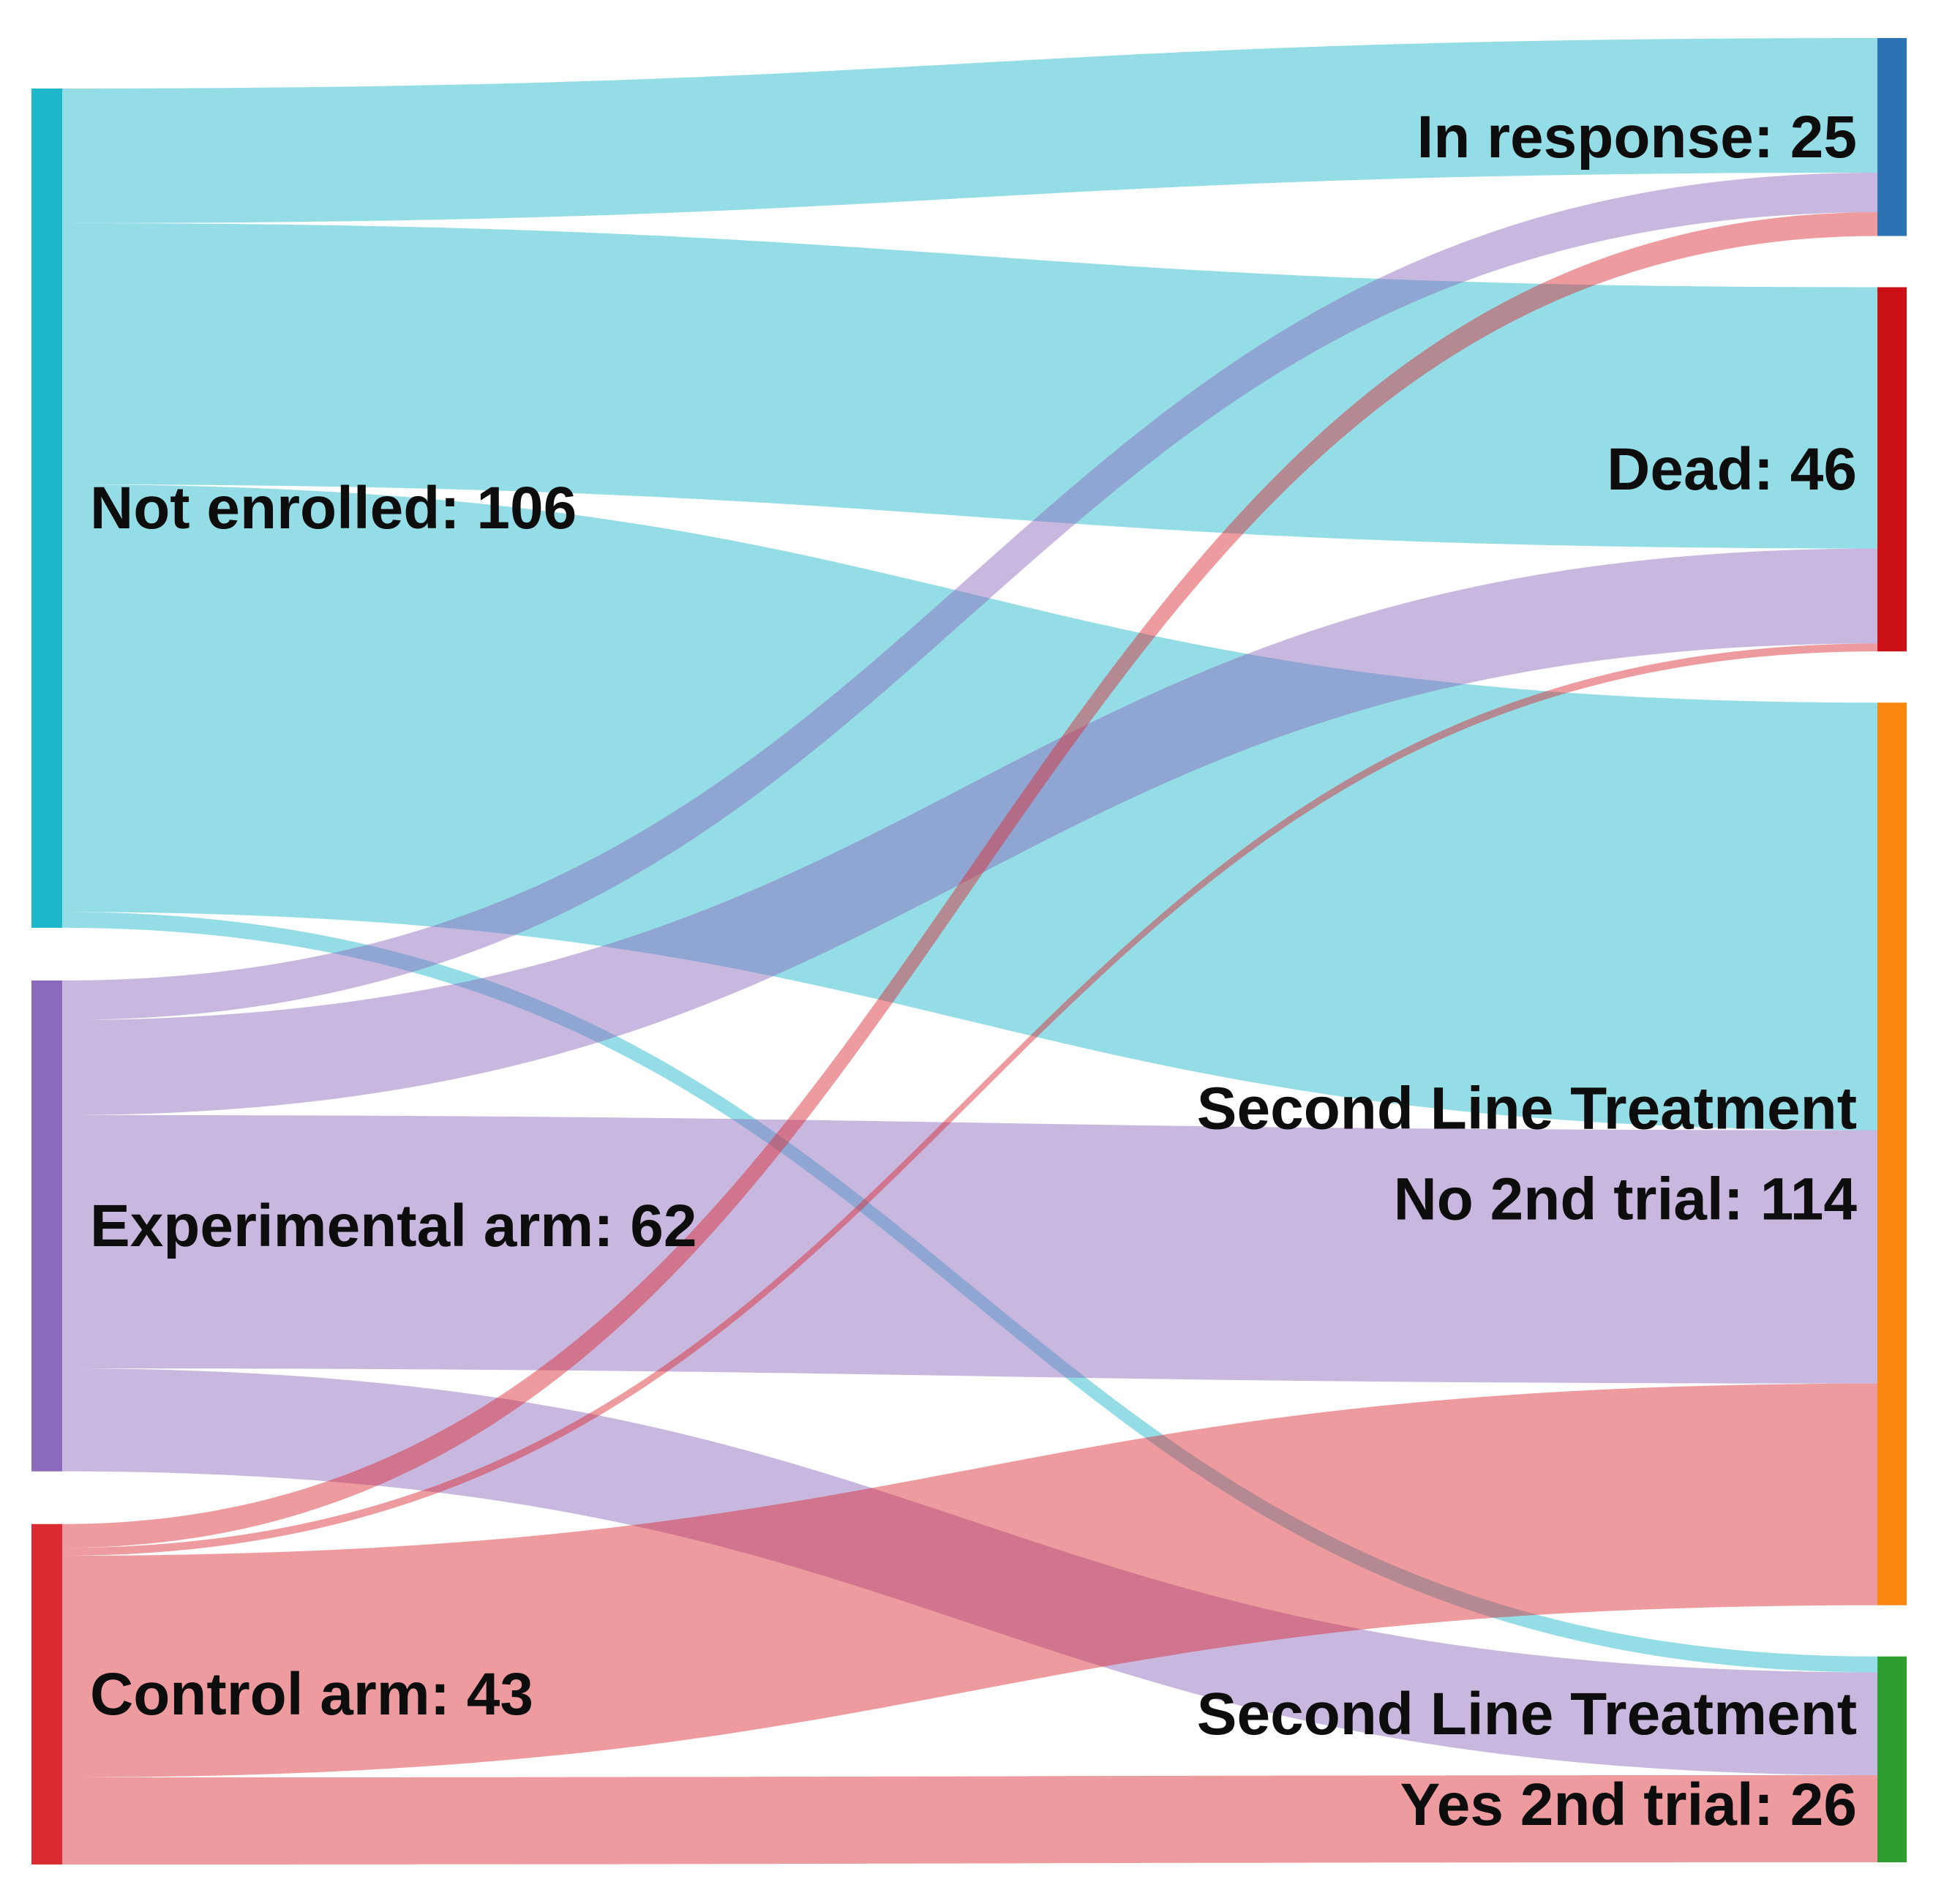 This screenshot has width=1944, height=1904. What do you see at coordinates (46, 1694) in the screenshot?
I see `node-bar-control` at bounding box center [46, 1694].